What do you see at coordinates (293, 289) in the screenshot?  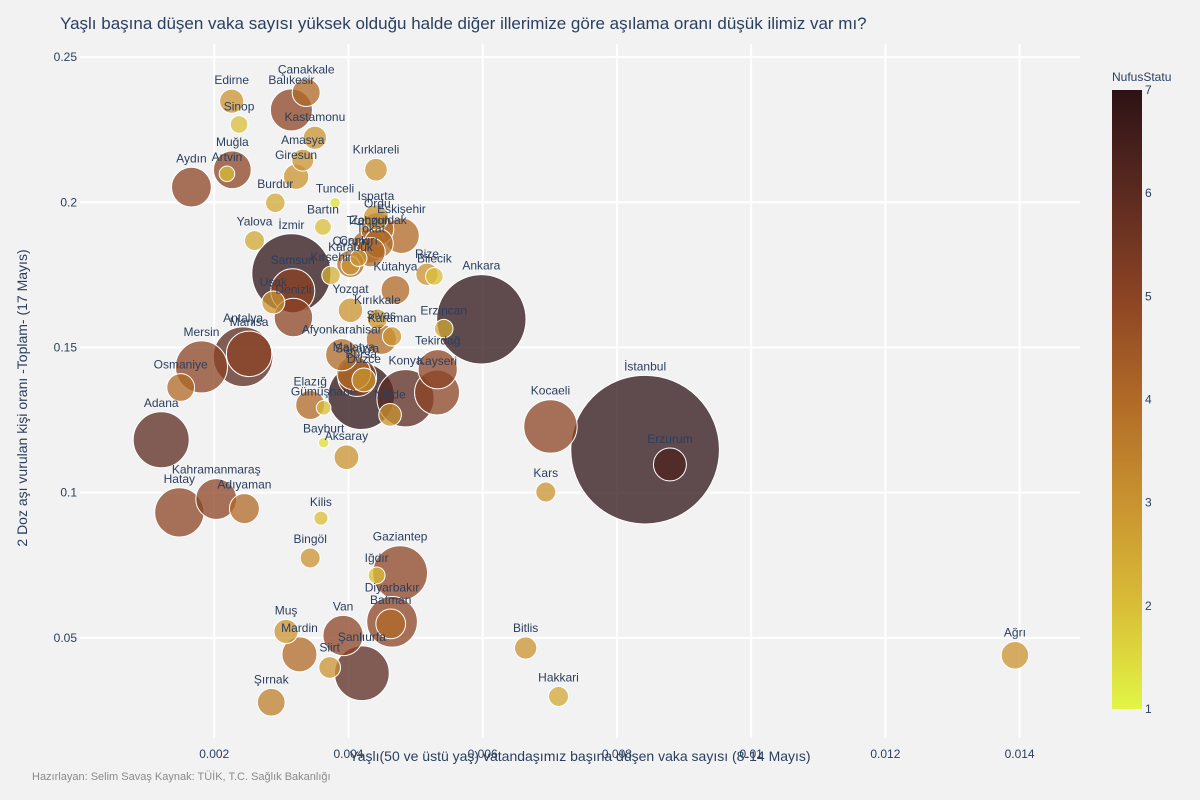 I see `point-label: Denizli` at bounding box center [293, 289].